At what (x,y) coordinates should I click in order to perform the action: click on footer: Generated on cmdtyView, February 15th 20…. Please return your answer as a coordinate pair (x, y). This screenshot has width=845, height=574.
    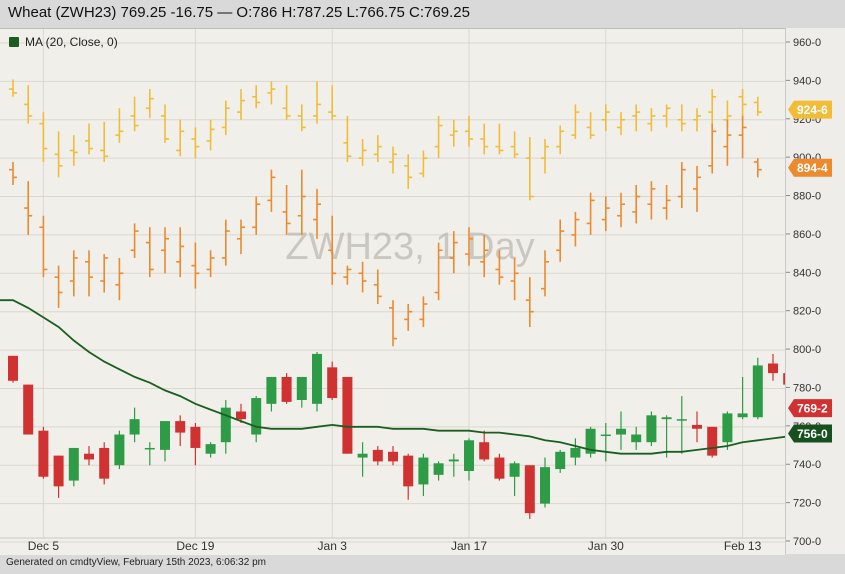
    Looking at the image, I should click on (136, 562).